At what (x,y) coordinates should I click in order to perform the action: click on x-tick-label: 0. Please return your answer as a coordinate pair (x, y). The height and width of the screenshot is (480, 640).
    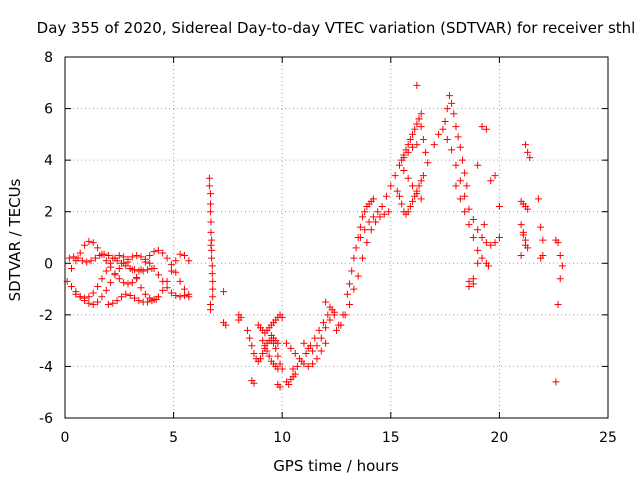
    Looking at the image, I should click on (65, 438).